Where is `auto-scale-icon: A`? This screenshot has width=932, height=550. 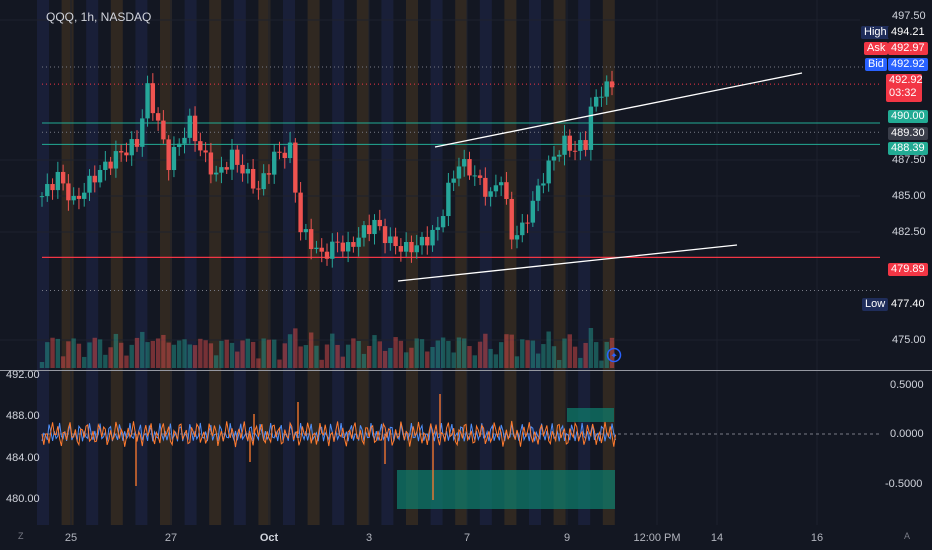
auto-scale-icon: A is located at coordinates (907, 536).